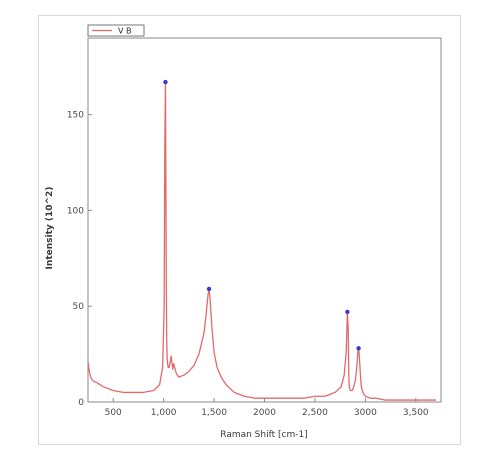 The image size is (486, 456). What do you see at coordinates (79, 307) in the screenshot?
I see `y-tick-label: 50` at bounding box center [79, 307].